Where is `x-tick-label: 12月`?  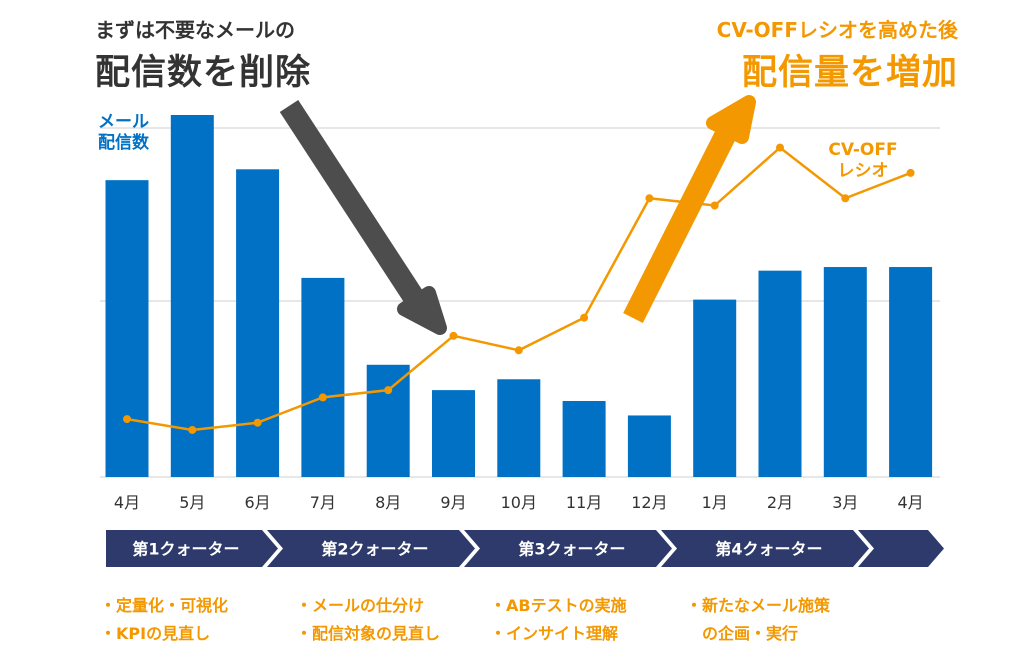
x-tick-label: 12月 is located at coordinates (649, 502).